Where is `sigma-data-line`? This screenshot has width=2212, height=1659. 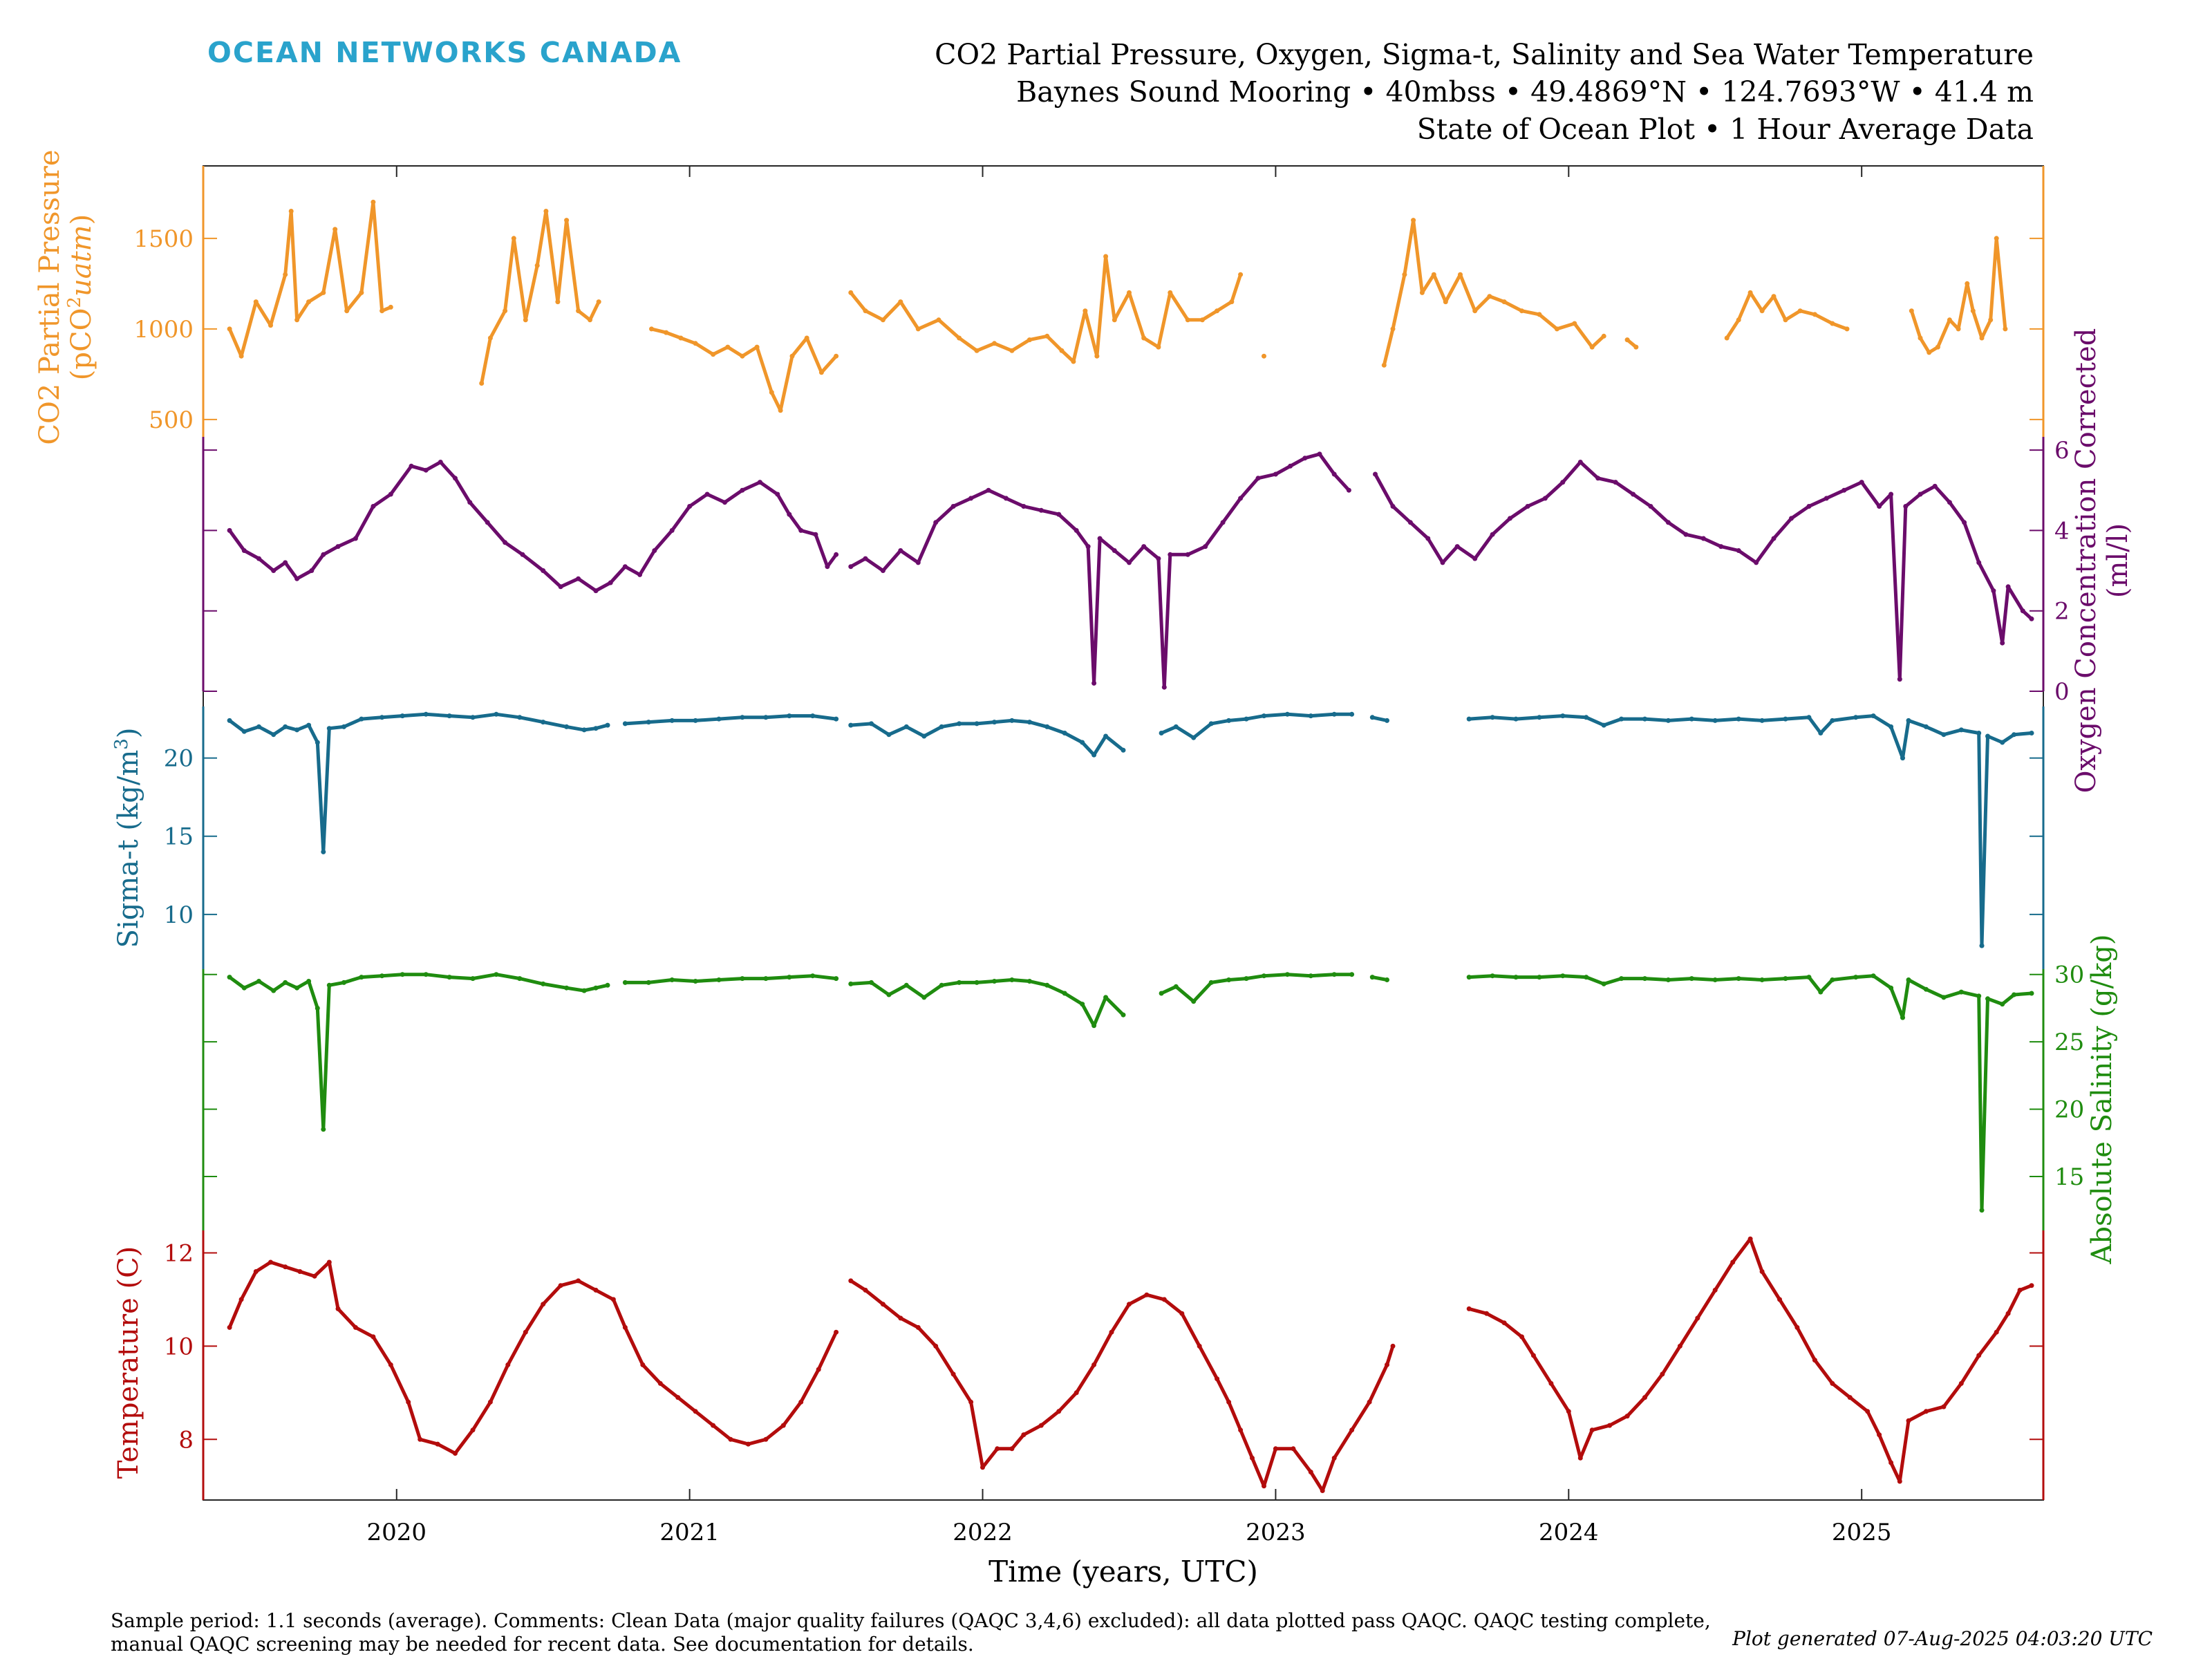
sigma-data-line is located at coordinates (987, 737).